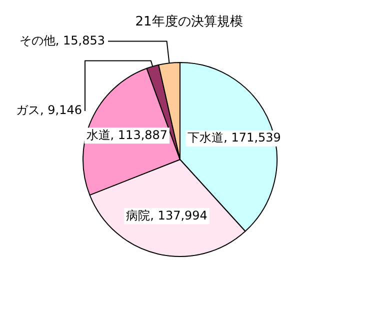 The height and width of the screenshot is (319, 378). What do you see at coordinates (49, 110) in the screenshot?
I see `slice-label: ガス, 9,146` at bounding box center [49, 110].